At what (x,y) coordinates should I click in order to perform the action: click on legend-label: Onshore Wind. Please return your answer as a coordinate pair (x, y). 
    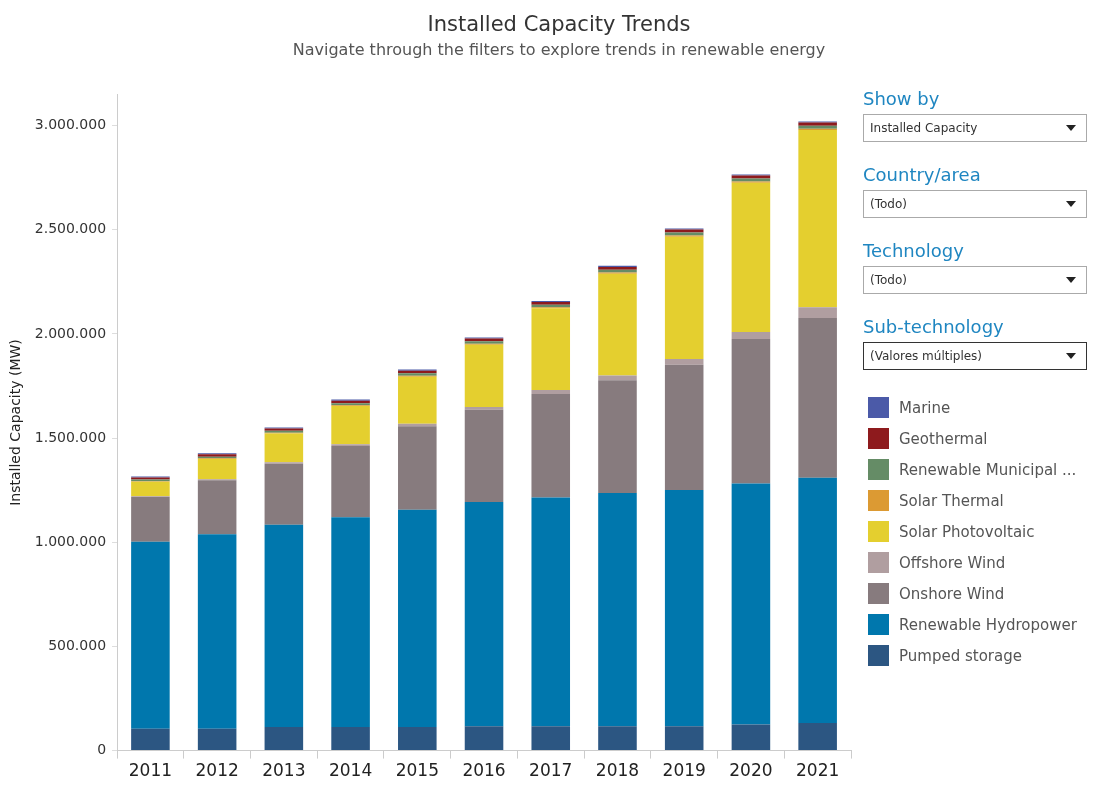
    Looking at the image, I should click on (952, 593).